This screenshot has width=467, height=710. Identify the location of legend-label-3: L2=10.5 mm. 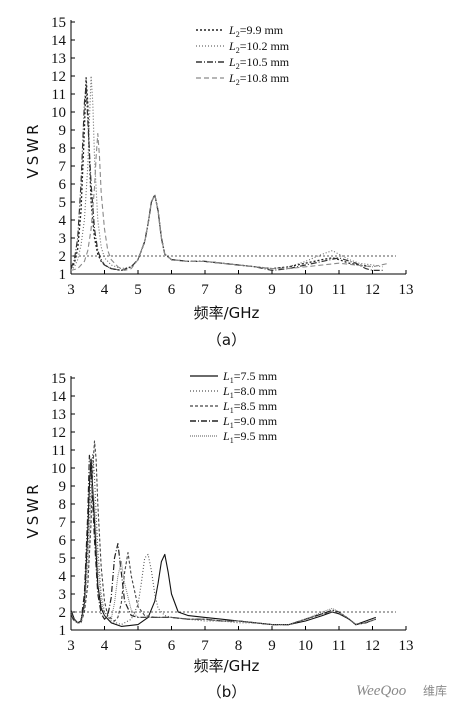
(259, 63).